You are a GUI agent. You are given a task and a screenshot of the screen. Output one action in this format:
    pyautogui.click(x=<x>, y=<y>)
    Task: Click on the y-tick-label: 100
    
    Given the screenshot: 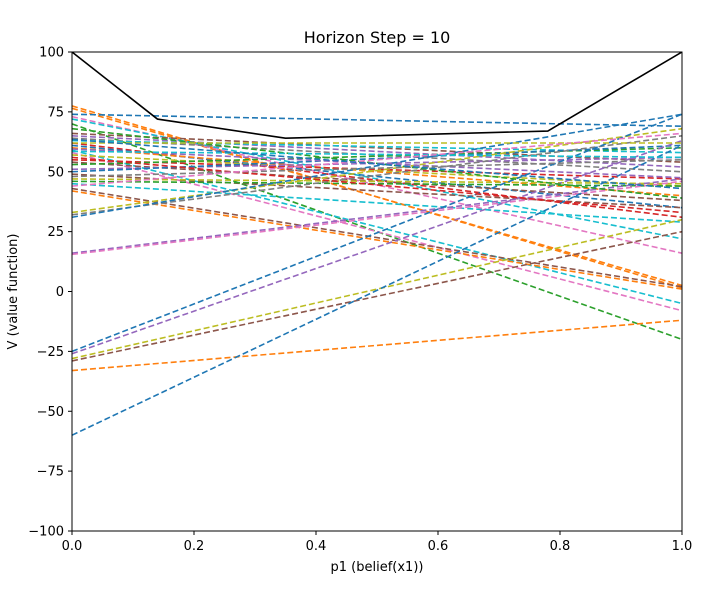 What is the action you would take?
    pyautogui.click(x=51, y=53)
    